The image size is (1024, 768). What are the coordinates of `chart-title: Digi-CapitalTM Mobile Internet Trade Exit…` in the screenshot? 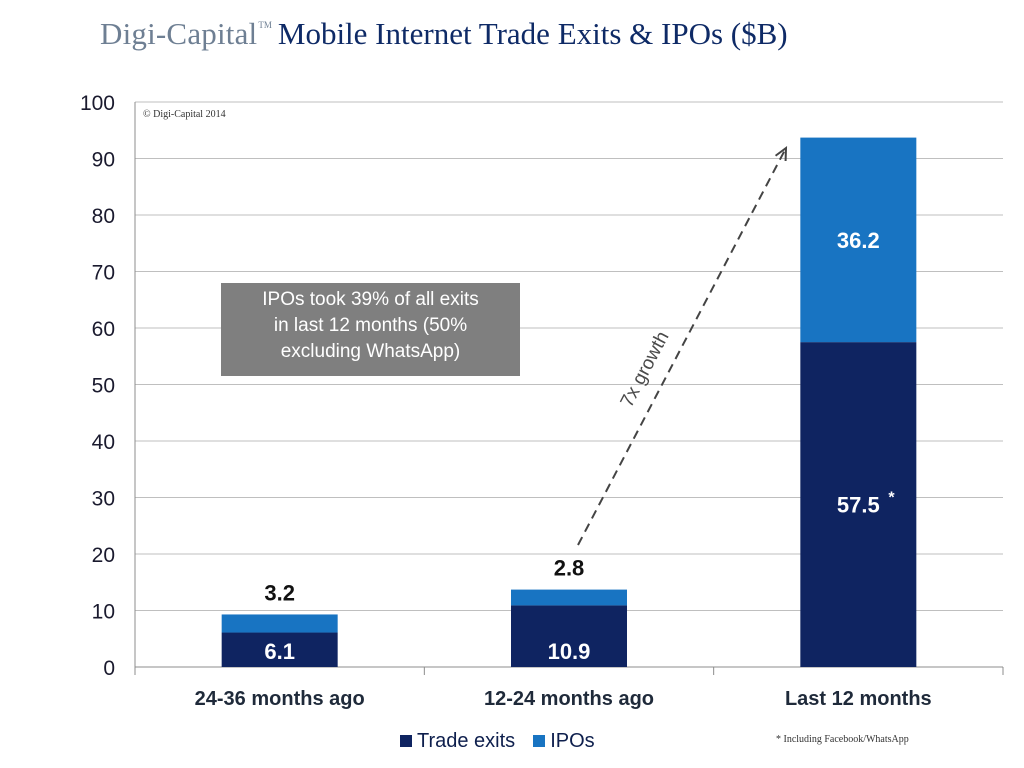 It's located at (550, 39).